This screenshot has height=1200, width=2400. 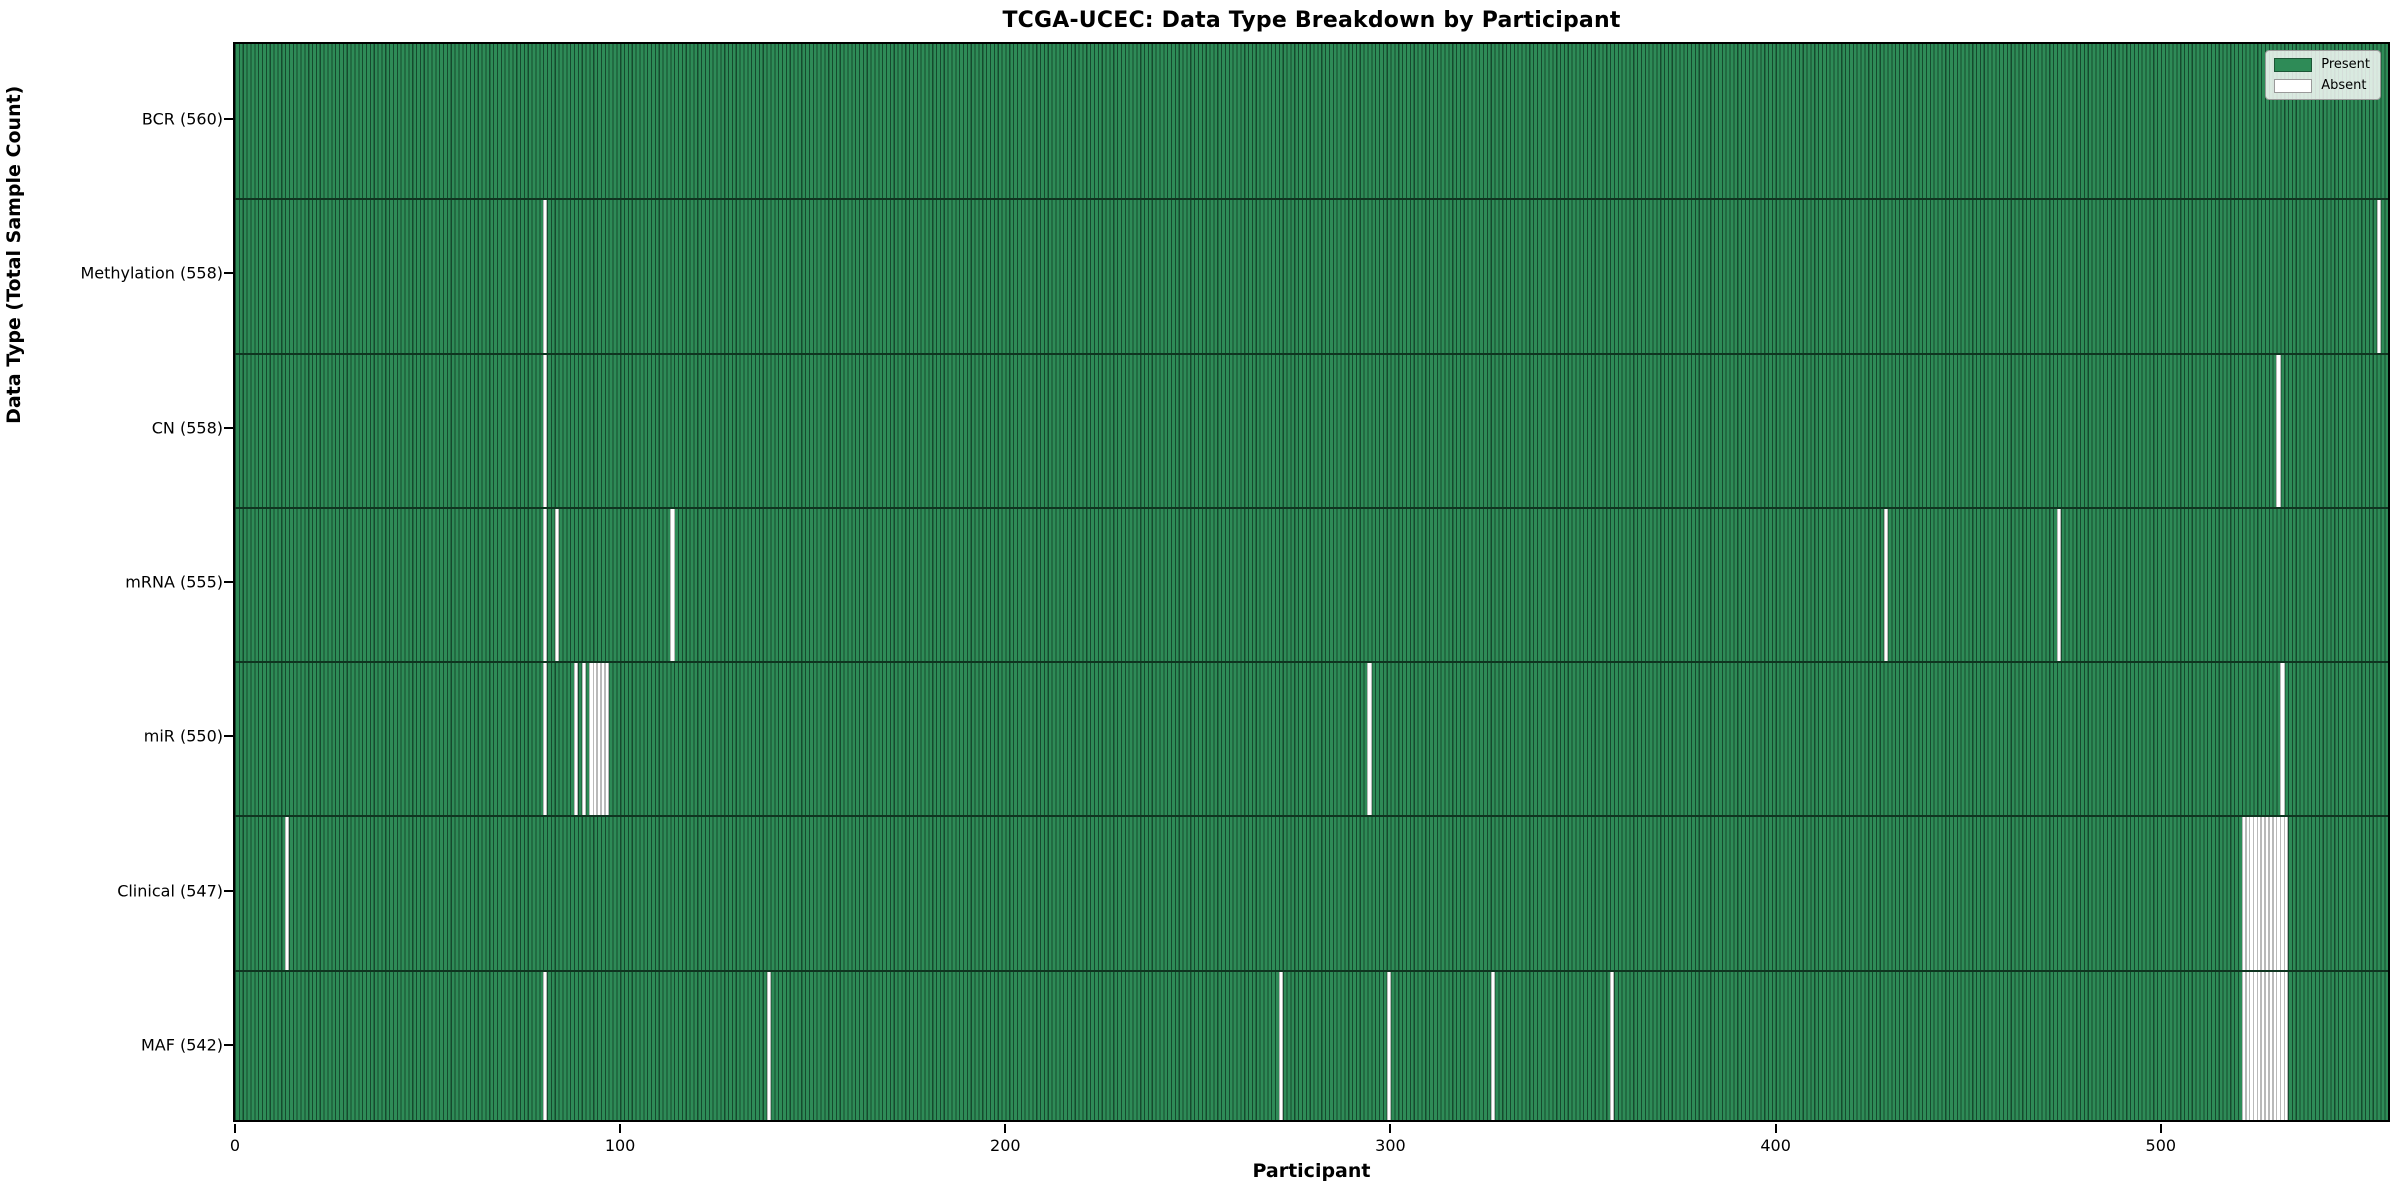 I want to click on y-tick-mark-miR, so click(x=228, y=736).